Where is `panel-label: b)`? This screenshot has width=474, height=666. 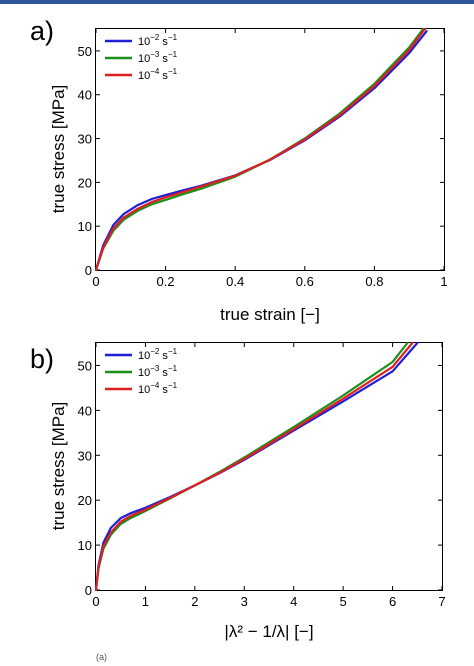 panel-label: b) is located at coordinates (42, 359).